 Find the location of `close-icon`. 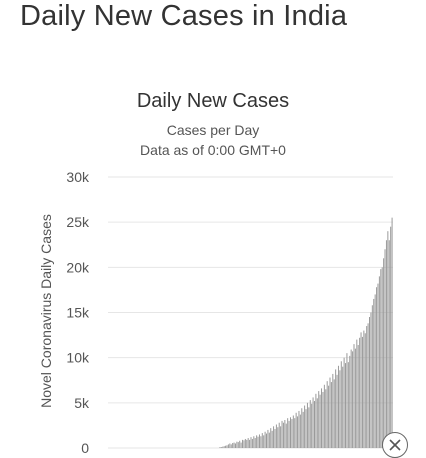

close-icon is located at coordinates (395, 445).